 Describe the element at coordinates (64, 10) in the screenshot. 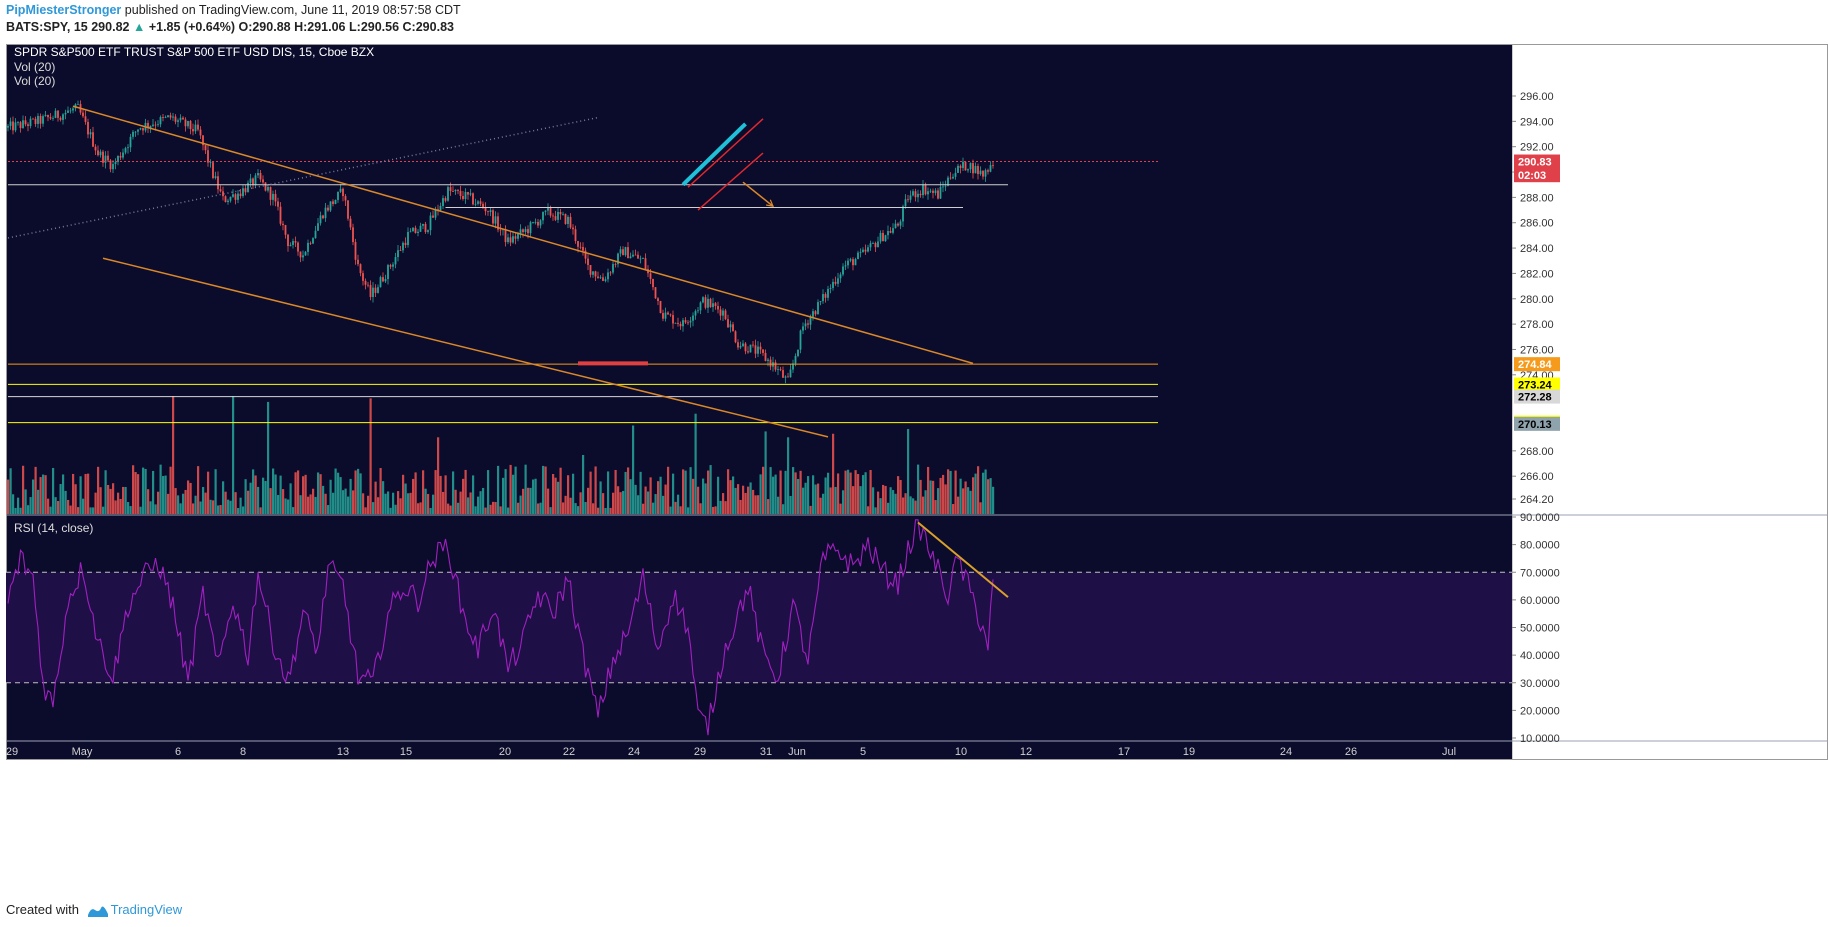

I see `author-link: PipMiesterStronger` at that location.